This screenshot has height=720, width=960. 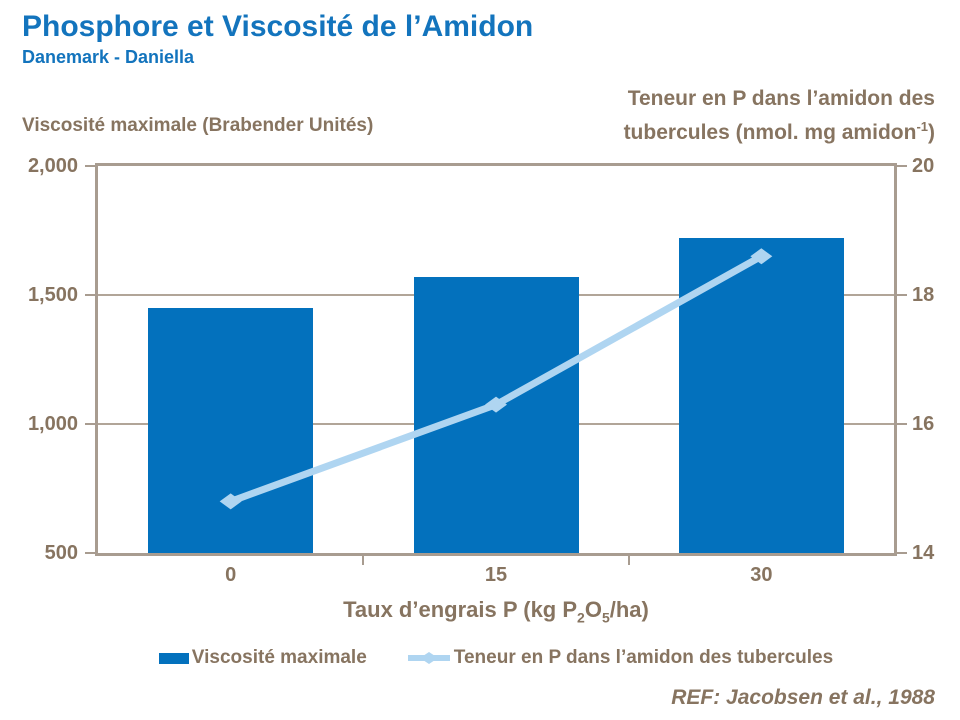 What do you see at coordinates (935, 359) in the screenshot?
I see `y-axis-right-labels: 14 16 18 20` at bounding box center [935, 359].